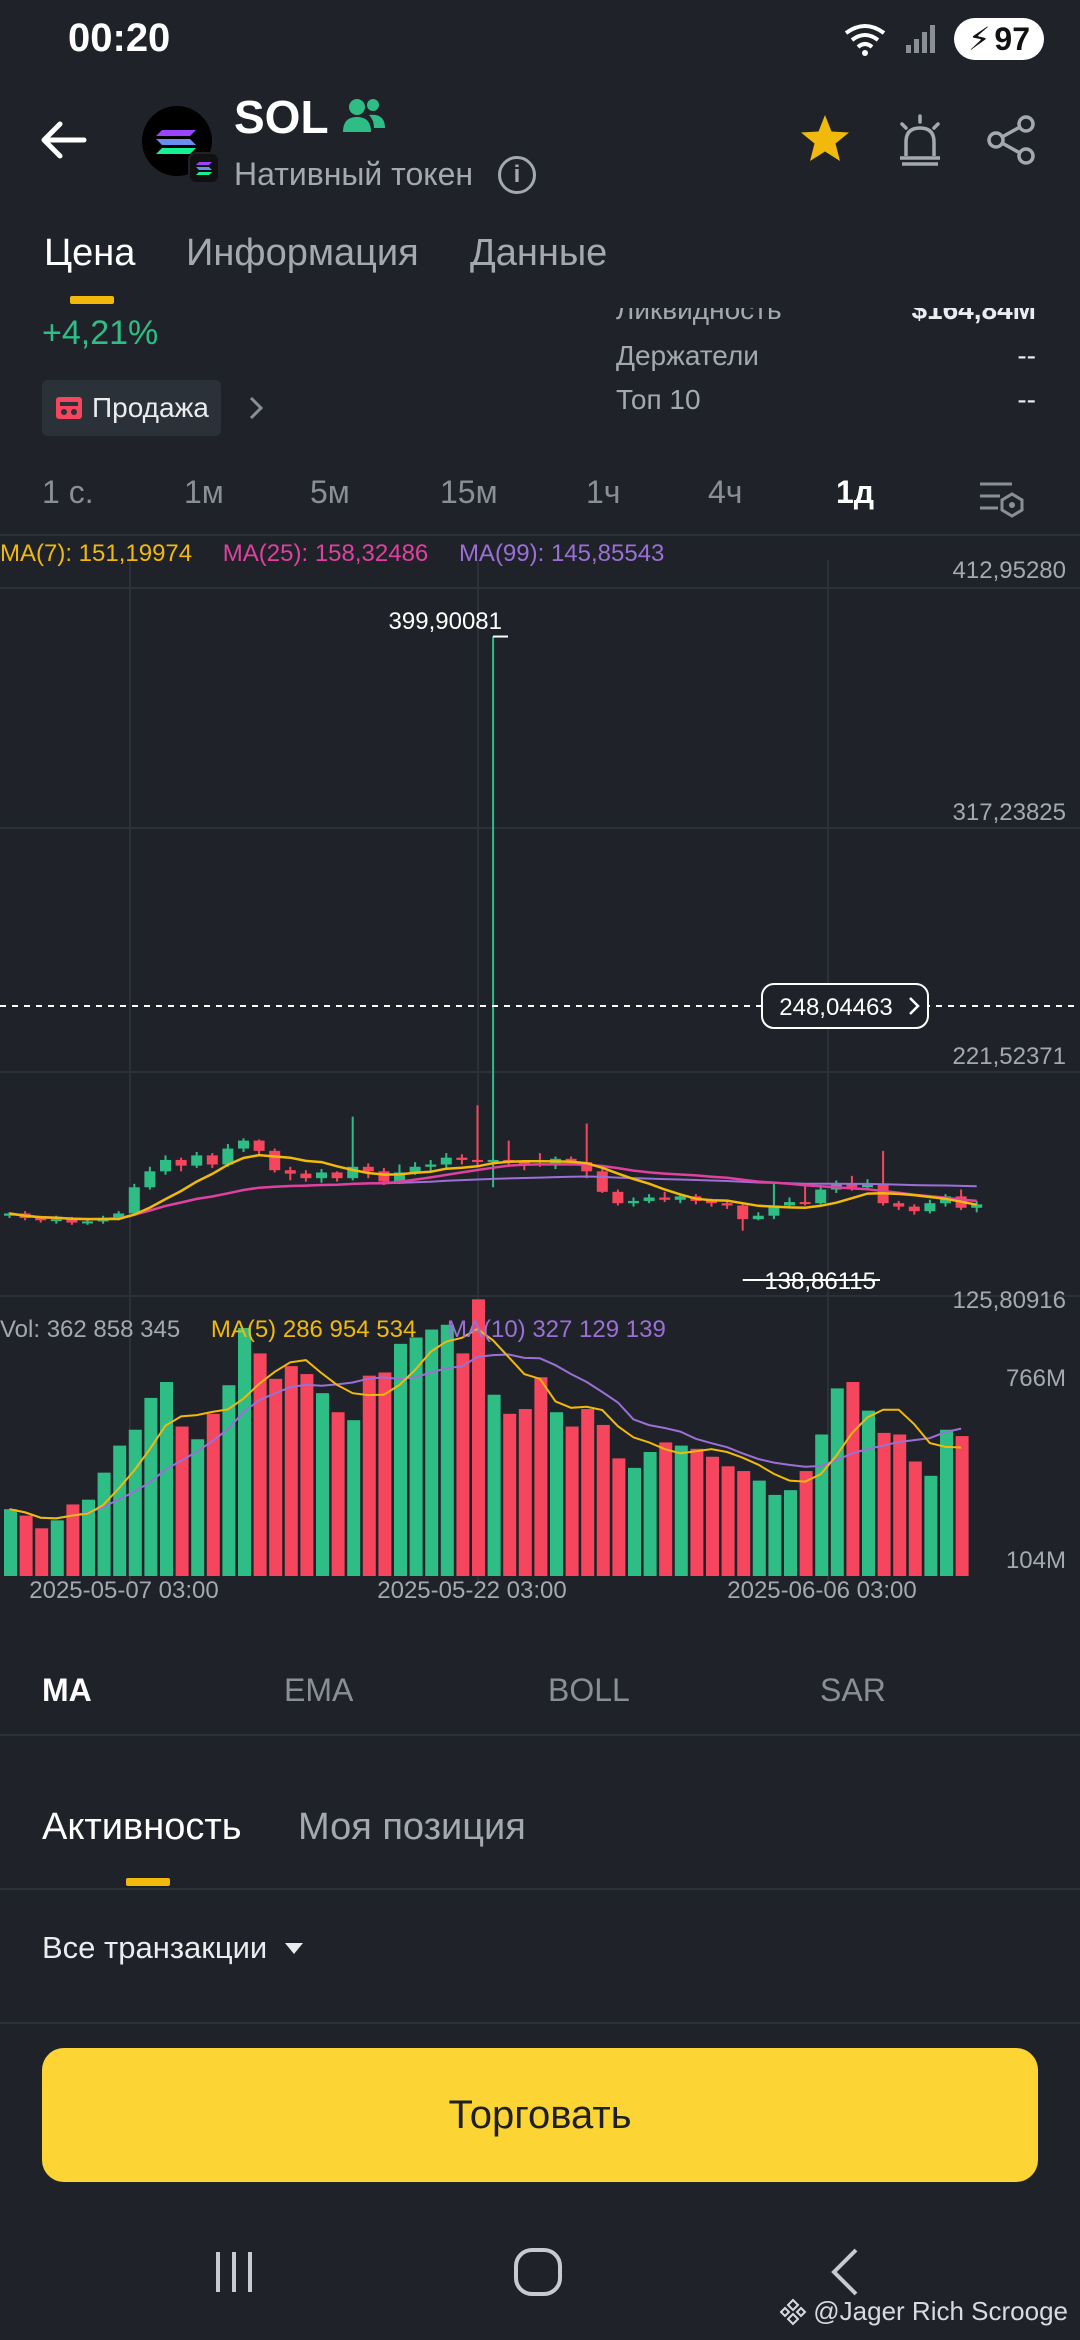  What do you see at coordinates (539, 253) in the screenshot?
I see `tab-data: Данные` at bounding box center [539, 253].